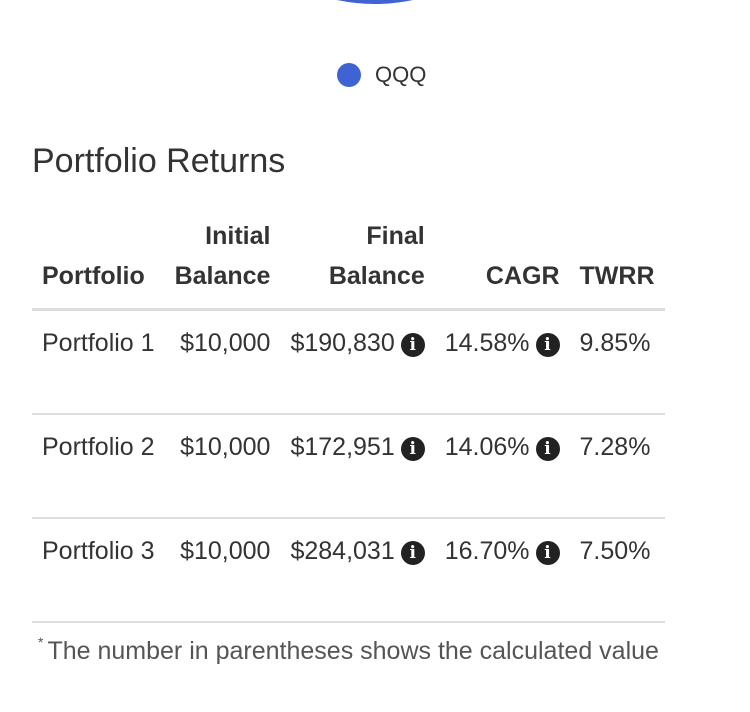  What do you see at coordinates (375, 2) in the screenshot?
I see `pie-chart-arc` at bounding box center [375, 2].